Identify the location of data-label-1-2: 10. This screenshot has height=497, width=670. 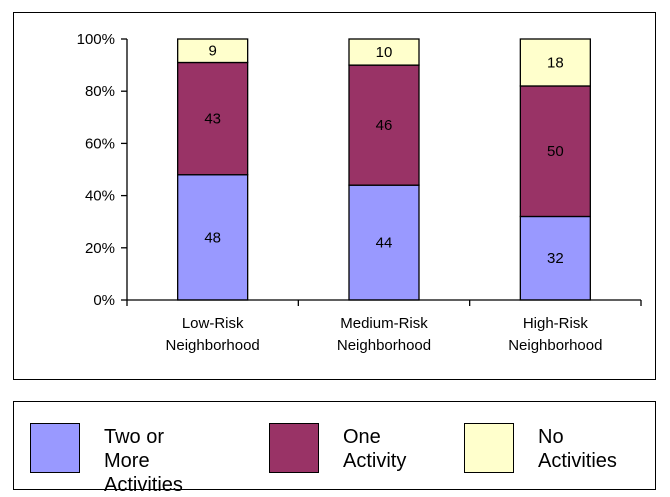
(384, 52).